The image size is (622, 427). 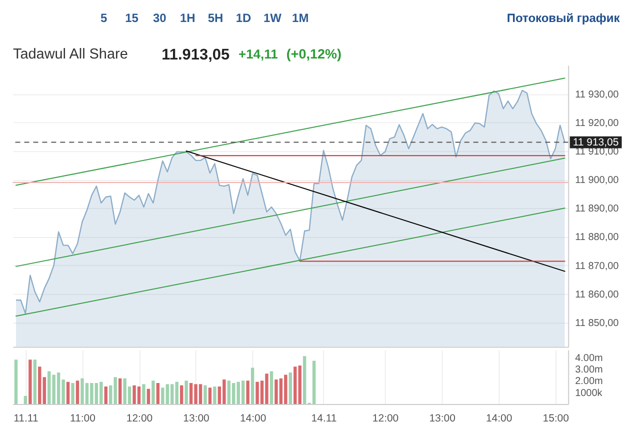 What do you see at coordinates (597, 238) in the screenshot?
I see `y-tick-label: 11 880,00` at bounding box center [597, 238].